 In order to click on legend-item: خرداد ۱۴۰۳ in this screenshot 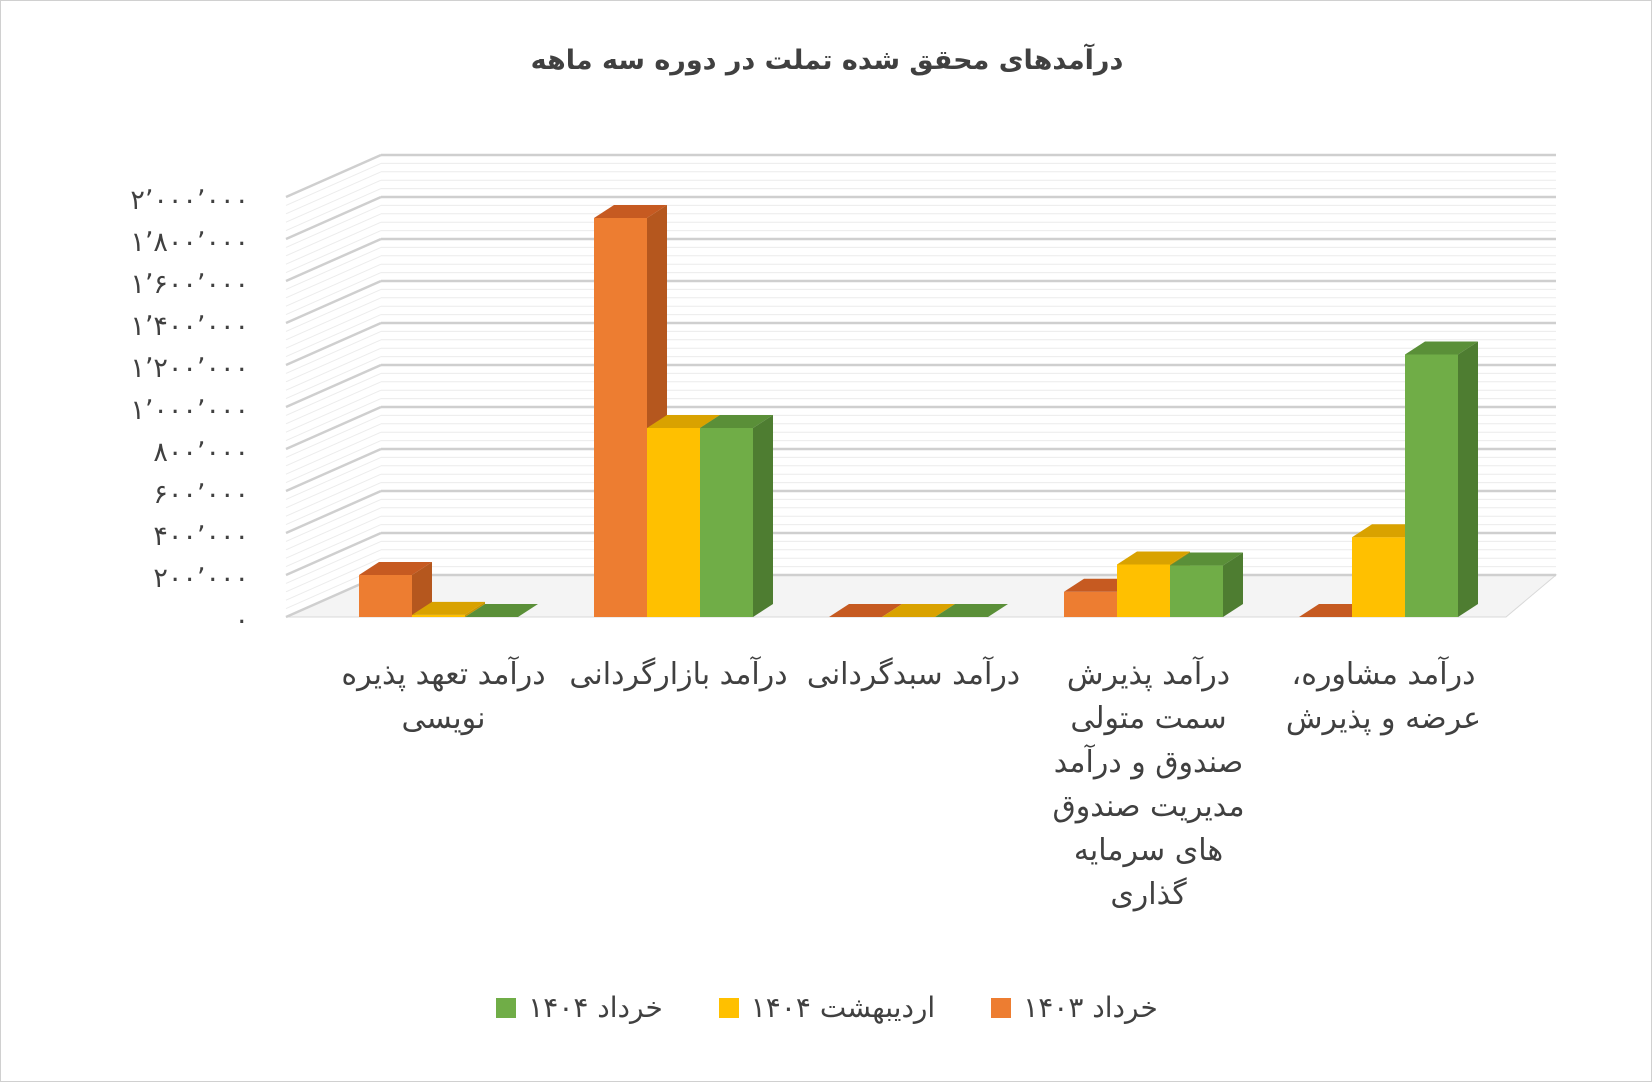, I will do `click(1074, 1007)`.